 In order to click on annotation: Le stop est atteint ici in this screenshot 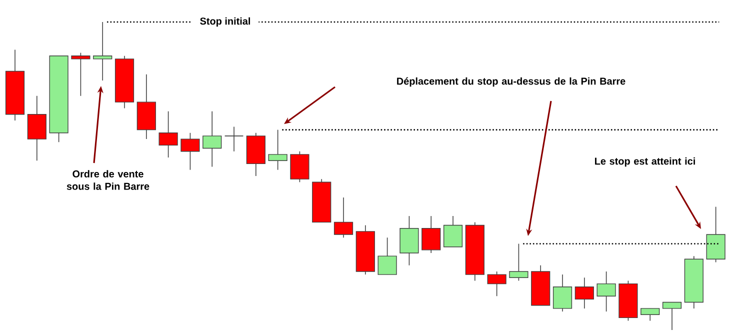, I will do `click(645, 162)`.